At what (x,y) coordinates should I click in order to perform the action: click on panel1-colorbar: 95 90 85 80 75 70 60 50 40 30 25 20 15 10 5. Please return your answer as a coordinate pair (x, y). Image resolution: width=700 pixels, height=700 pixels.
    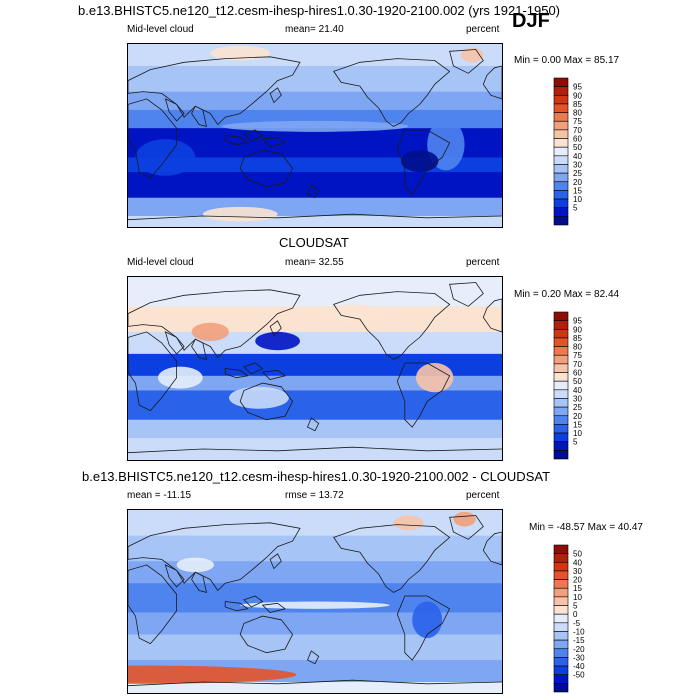
    Looking at the image, I should click on (582, 152).